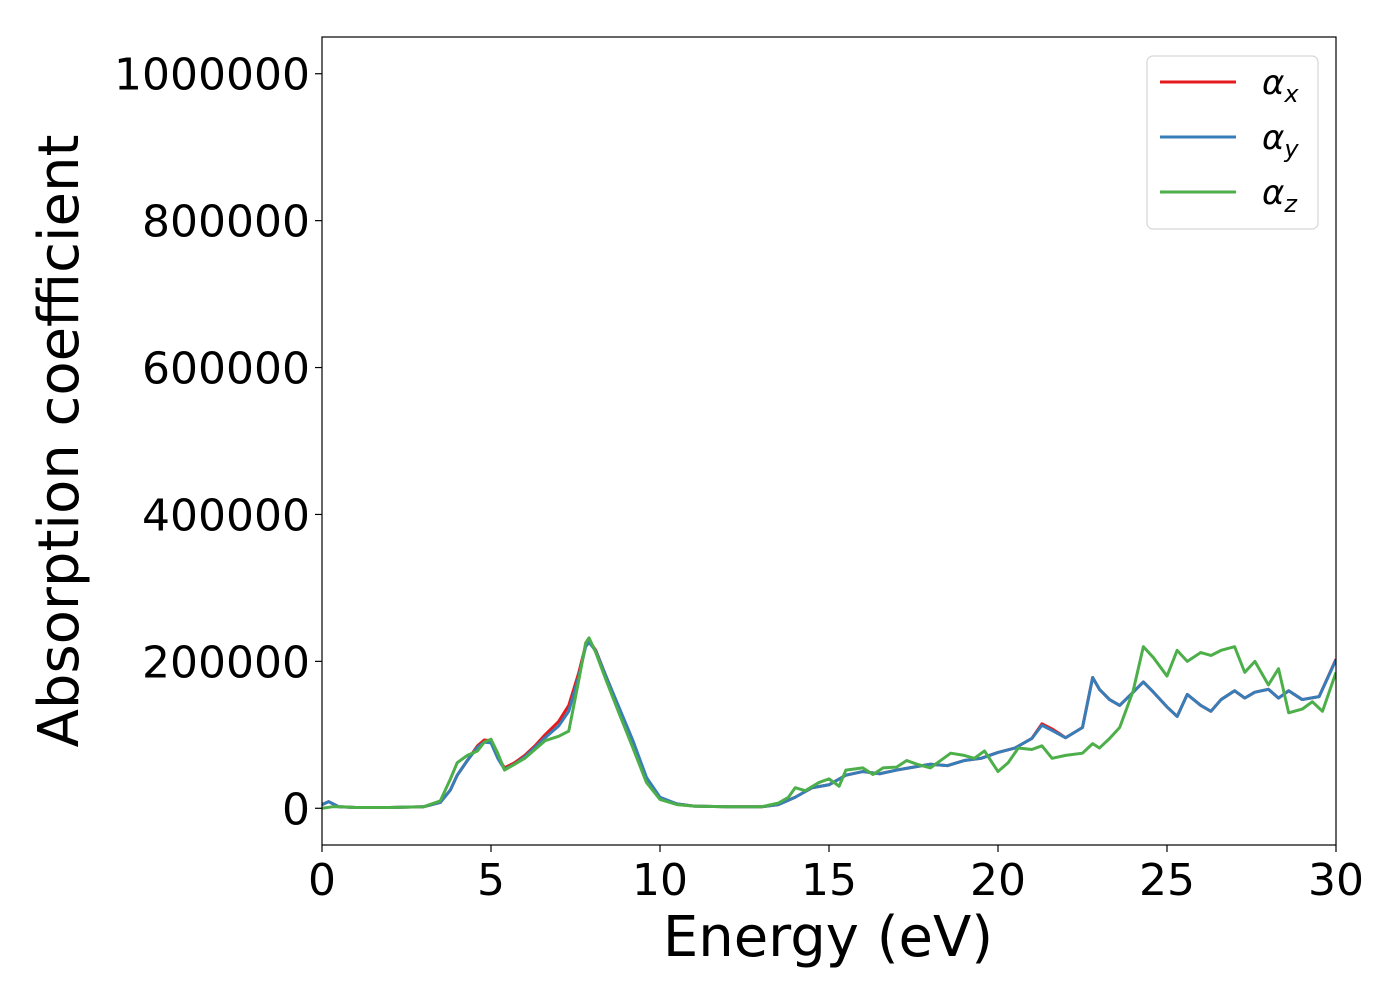  I want to click on y-tick-label: 600000, so click(226, 369).